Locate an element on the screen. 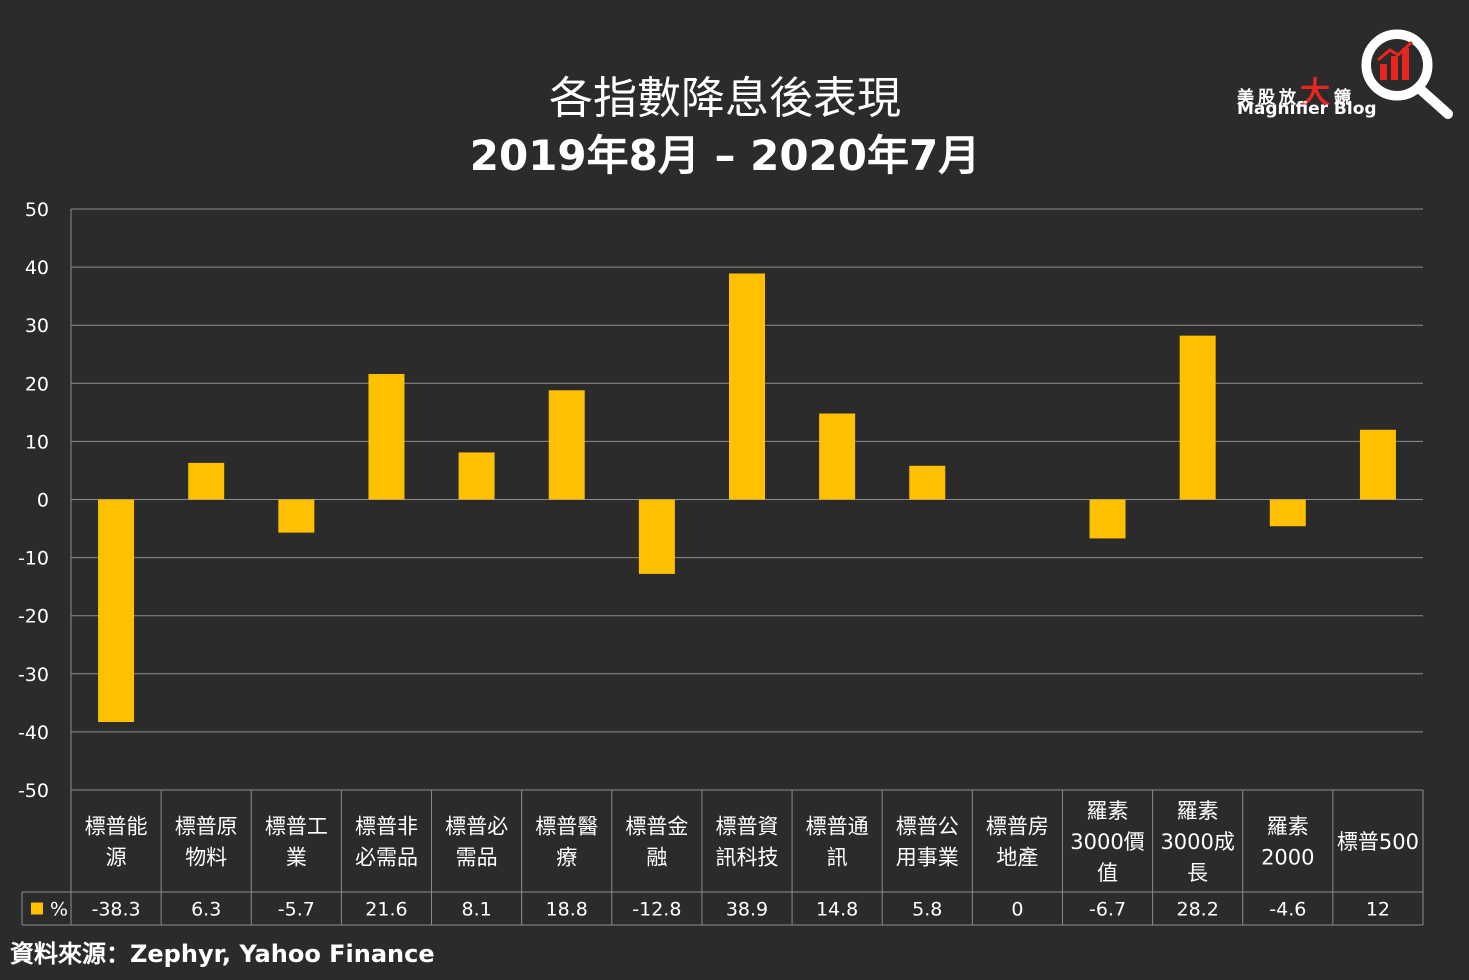 This screenshot has height=980, width=1469. y-tick-label: -20 is located at coordinates (33, 617).